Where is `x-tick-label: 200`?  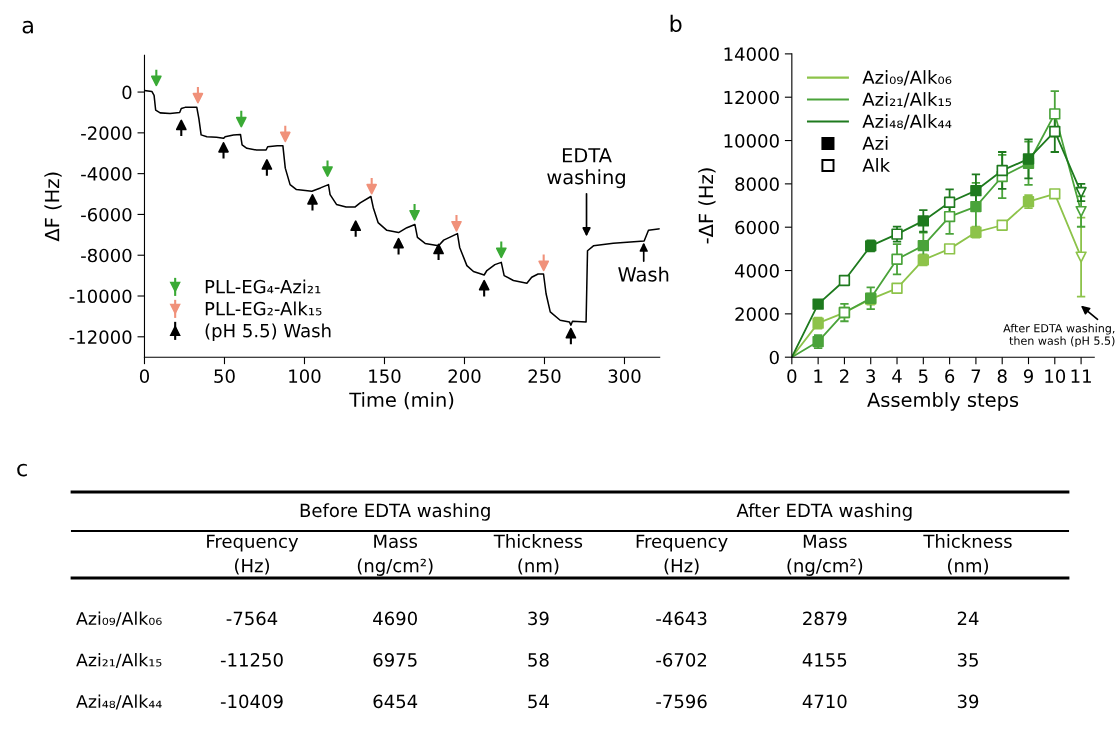
x-tick-label: 200 is located at coordinates (464, 376).